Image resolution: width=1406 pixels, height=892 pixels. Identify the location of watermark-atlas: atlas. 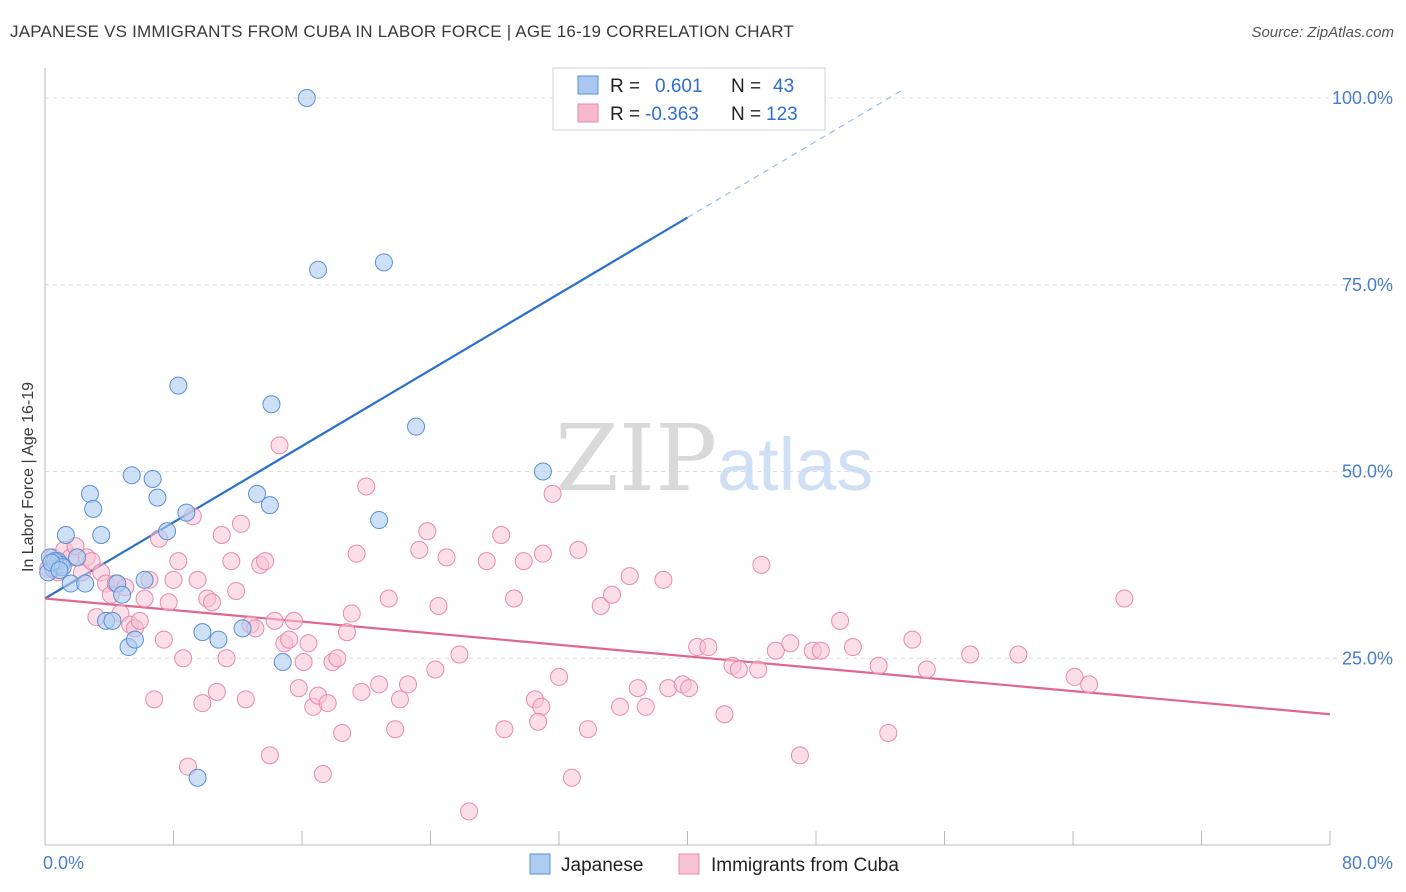
(795, 464).